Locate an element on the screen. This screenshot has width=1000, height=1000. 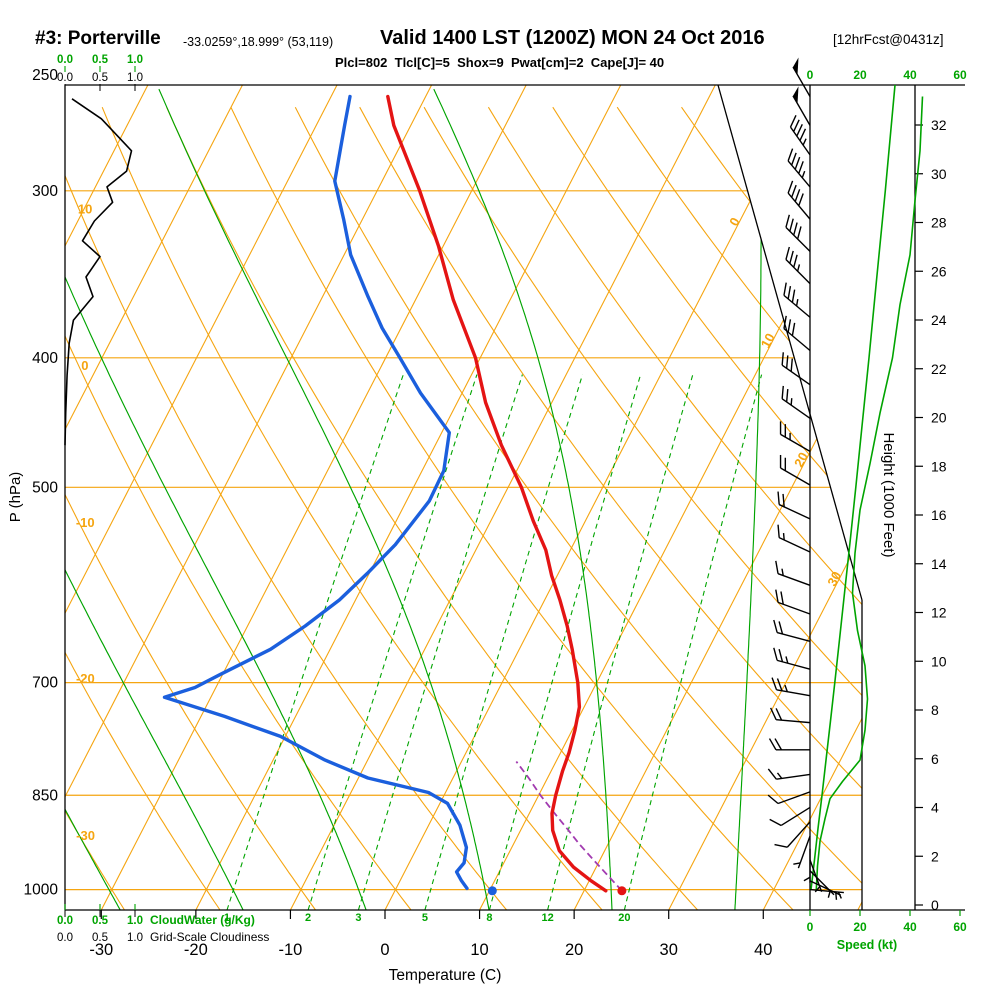
svg-text: 400 is located at coordinates (45, 358).